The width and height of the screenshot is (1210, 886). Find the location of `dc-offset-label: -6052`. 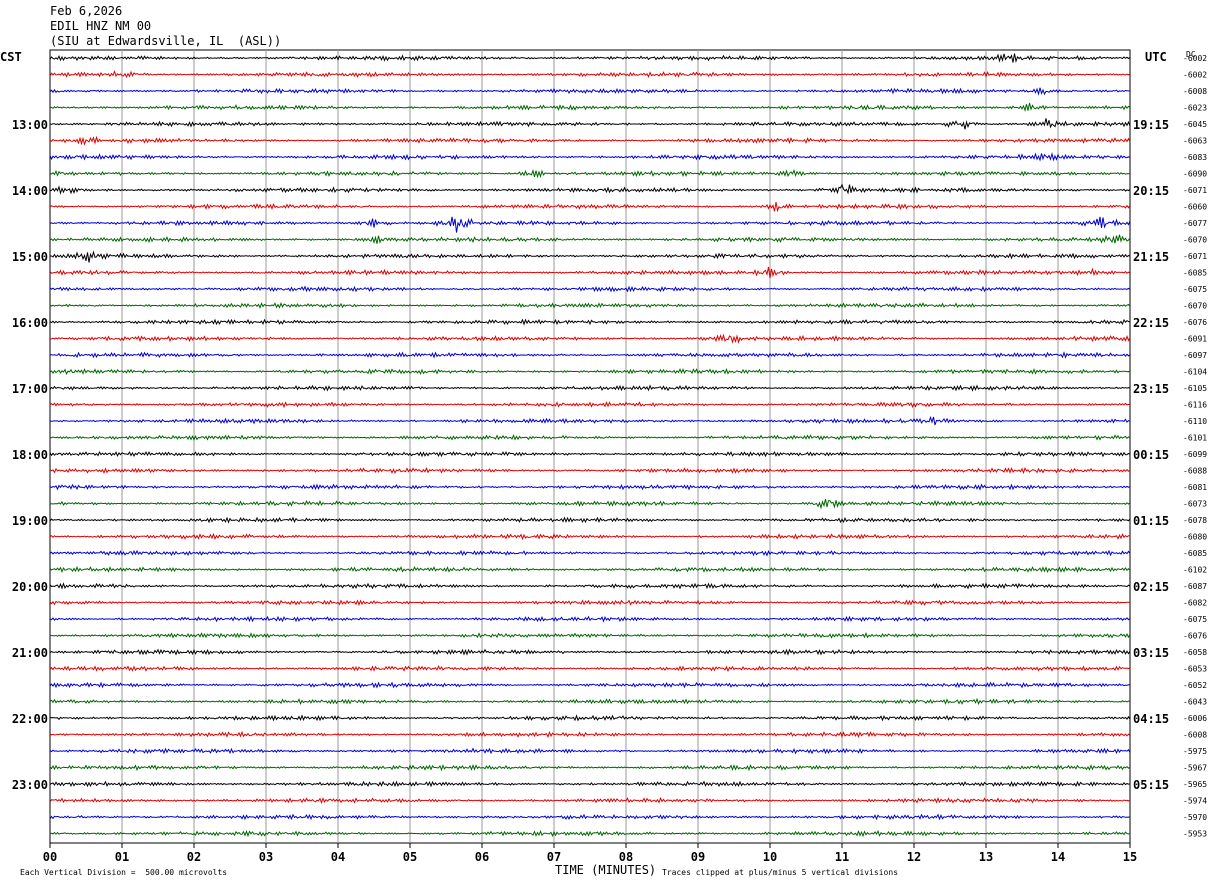

dc-offset-label: -6052 is located at coordinates (1195, 685).